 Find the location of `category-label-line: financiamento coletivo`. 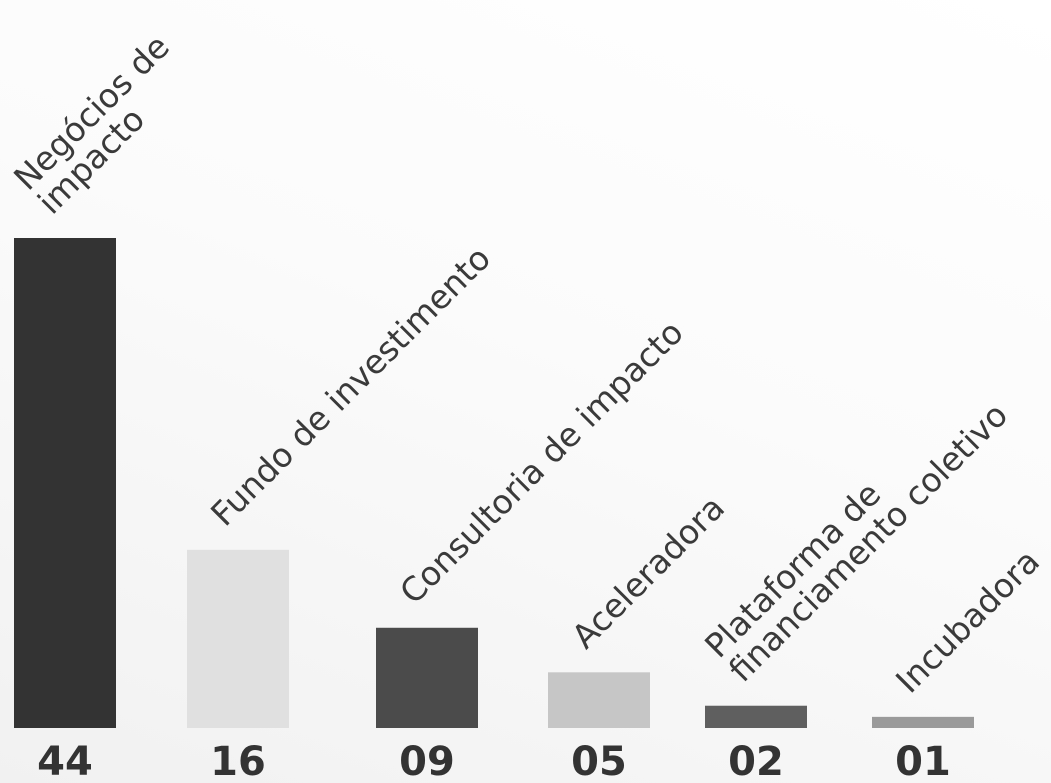

category-label-line: financiamento coletivo is located at coordinates (868, 542).